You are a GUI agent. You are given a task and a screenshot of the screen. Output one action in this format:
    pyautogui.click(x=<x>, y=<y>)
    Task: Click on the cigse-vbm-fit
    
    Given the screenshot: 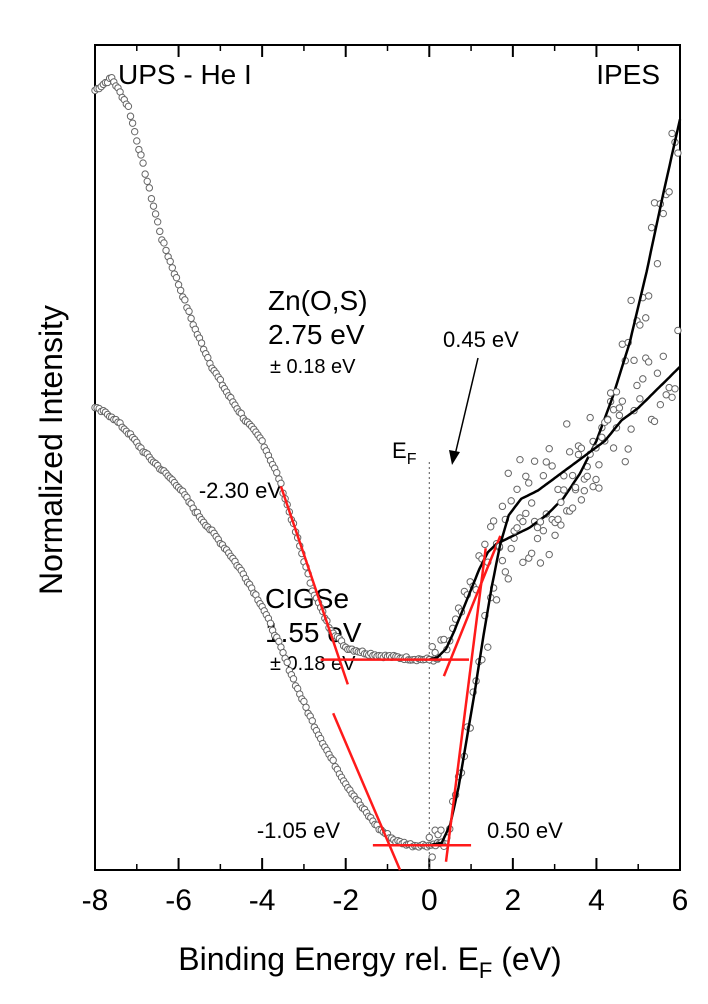 What is the action you would take?
    pyautogui.click(x=367, y=791)
    